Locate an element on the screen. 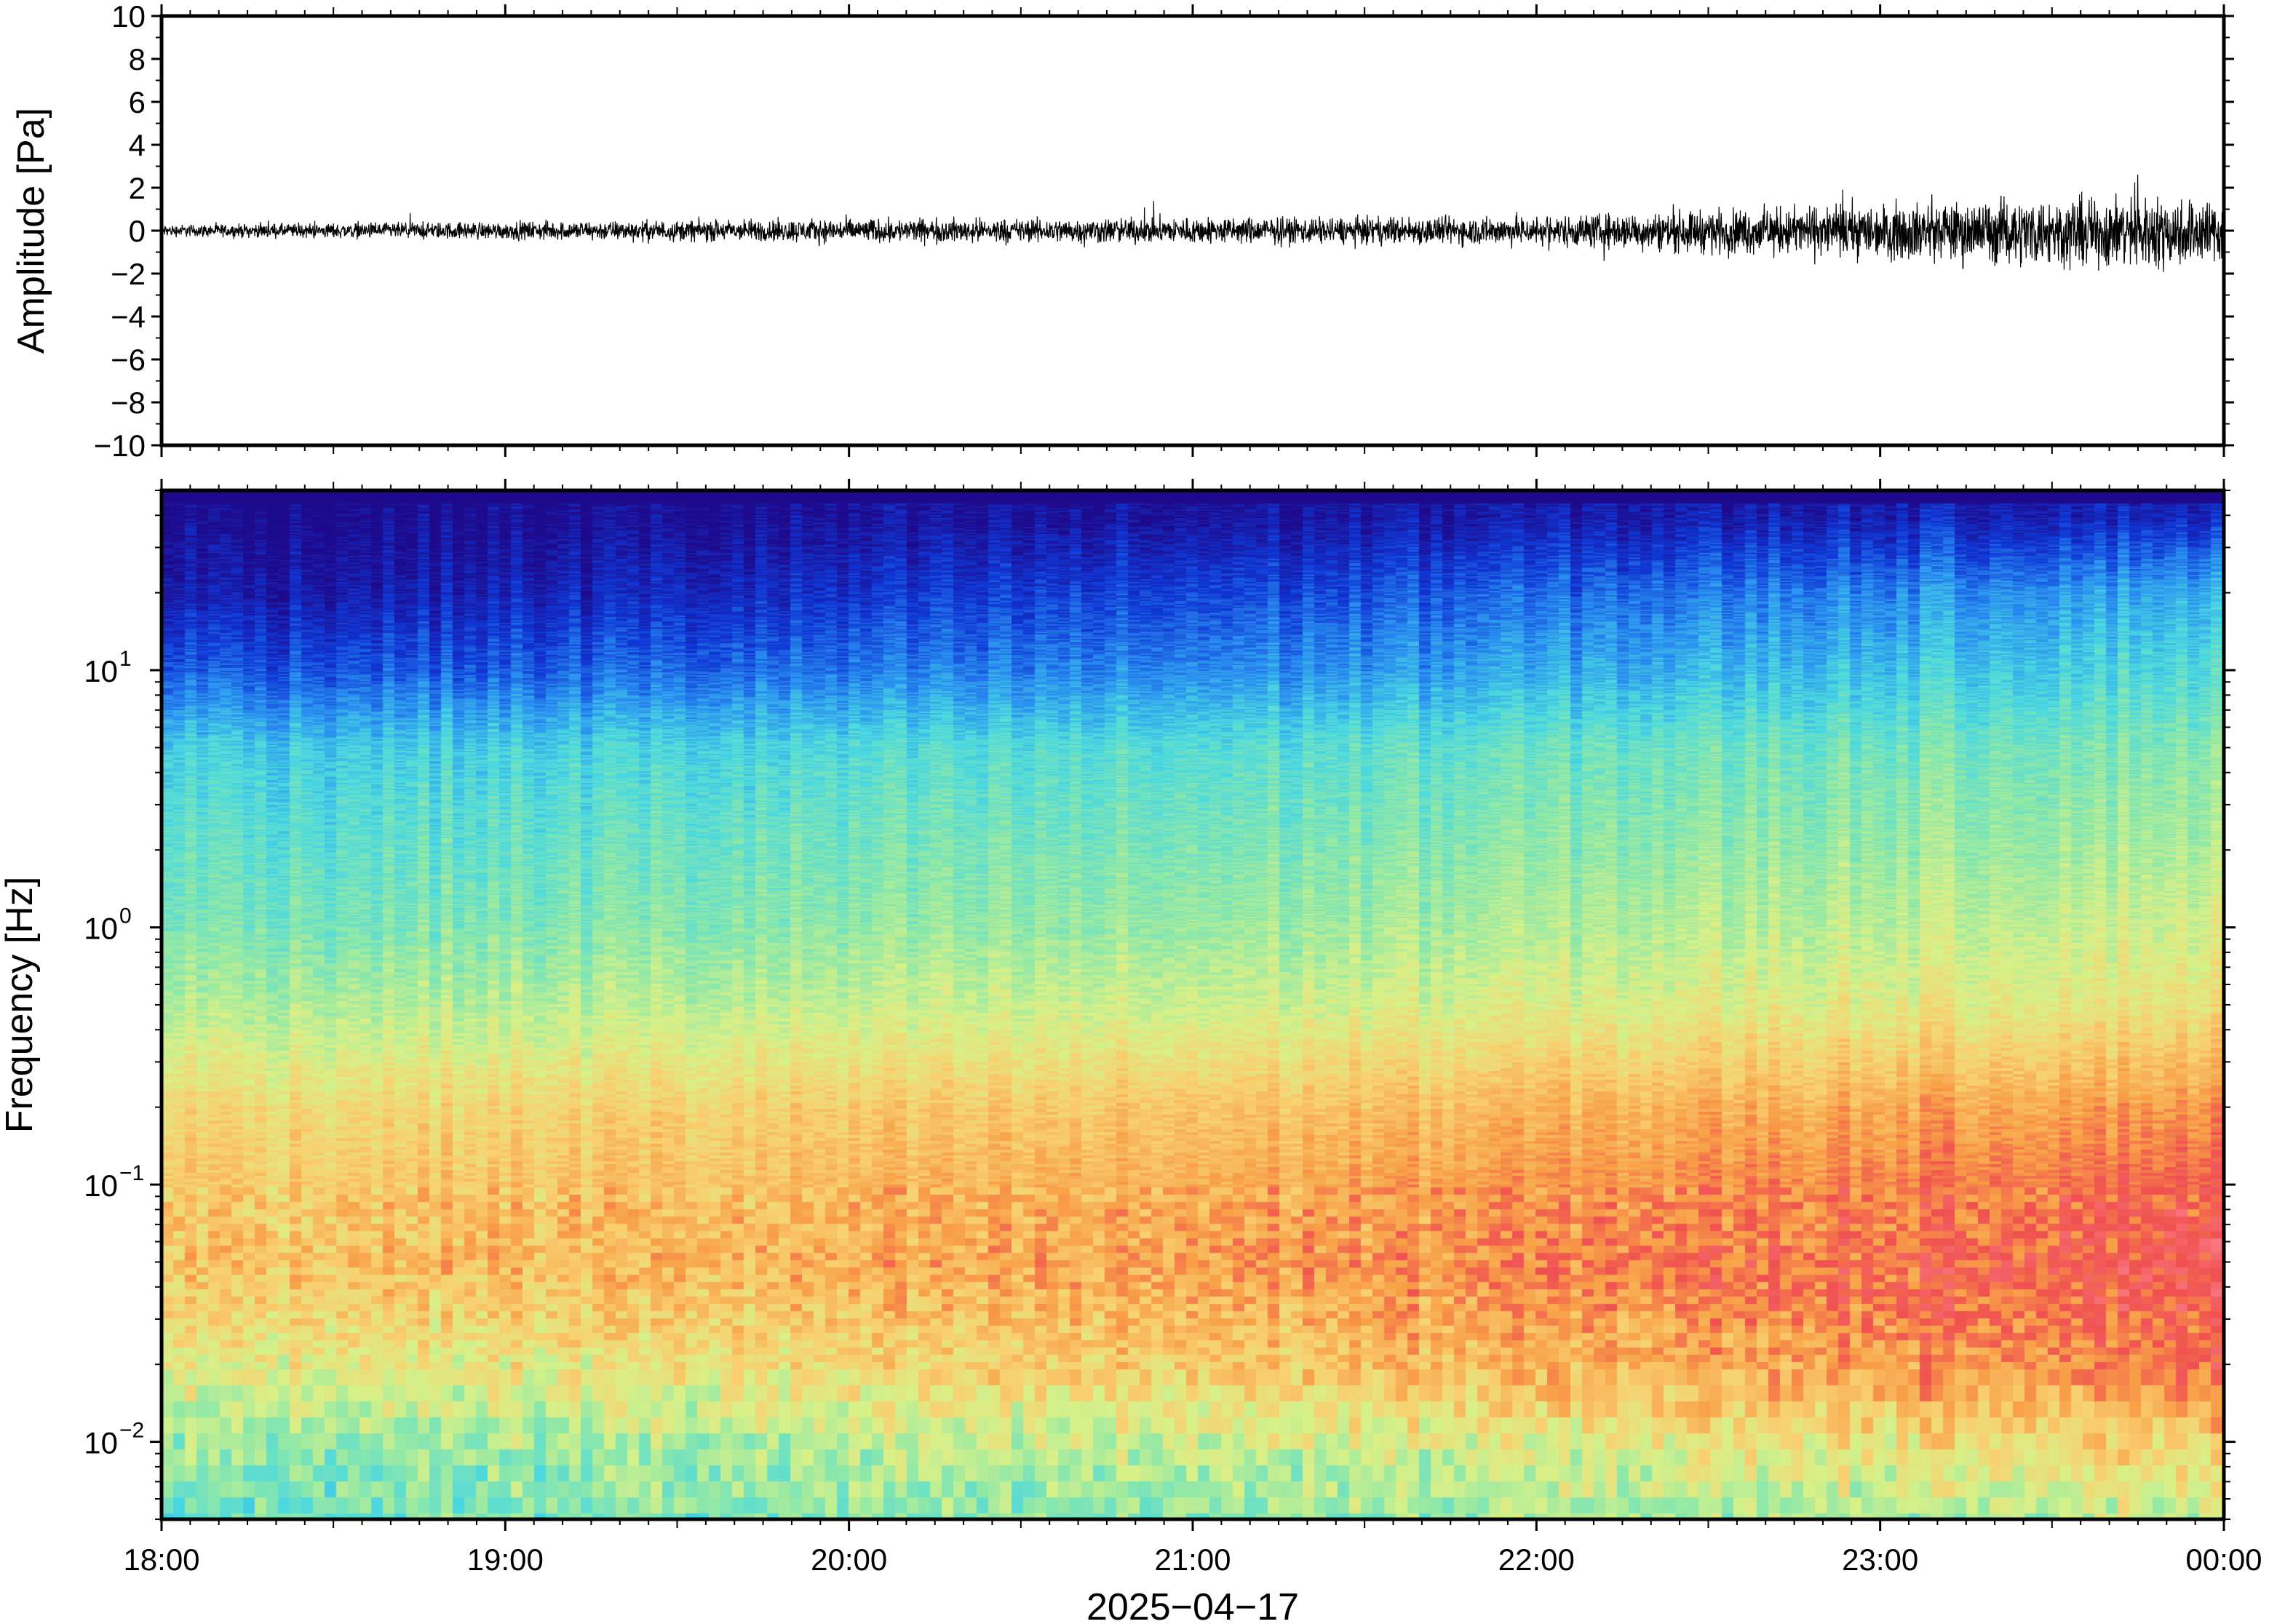  waveform-trace is located at coordinates (1193, 223).